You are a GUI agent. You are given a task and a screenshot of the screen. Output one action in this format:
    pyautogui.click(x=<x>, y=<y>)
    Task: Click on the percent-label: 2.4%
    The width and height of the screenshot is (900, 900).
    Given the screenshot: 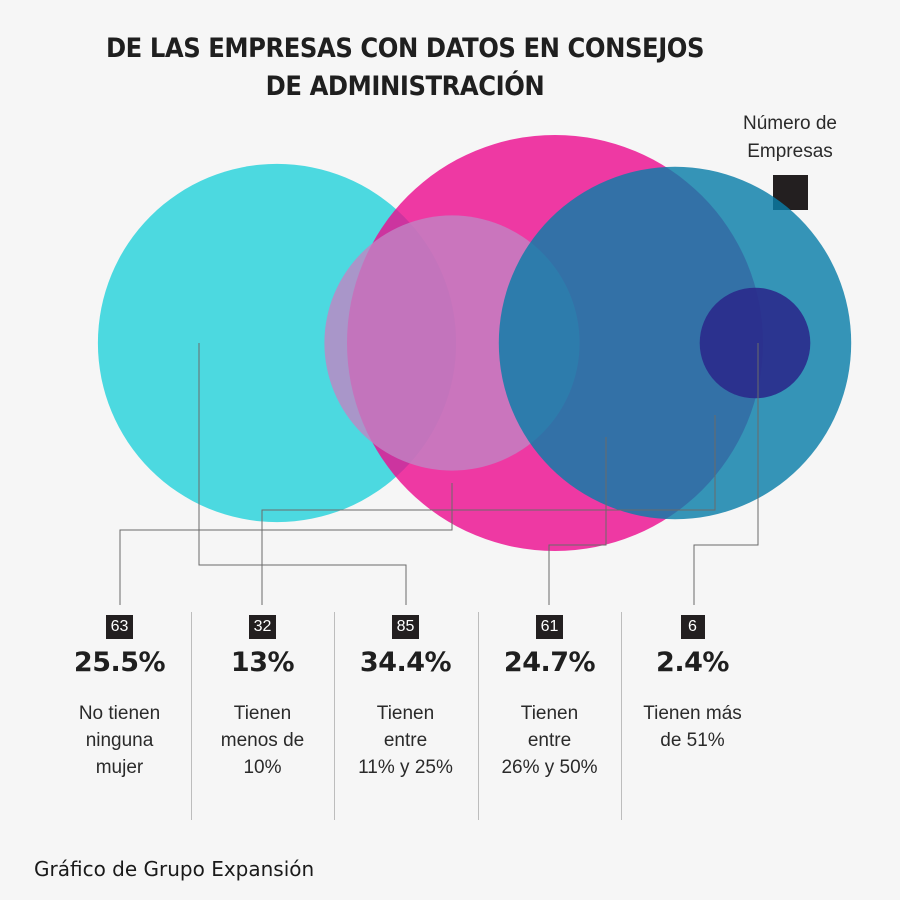 What is the action you would take?
    pyautogui.click(x=692, y=662)
    